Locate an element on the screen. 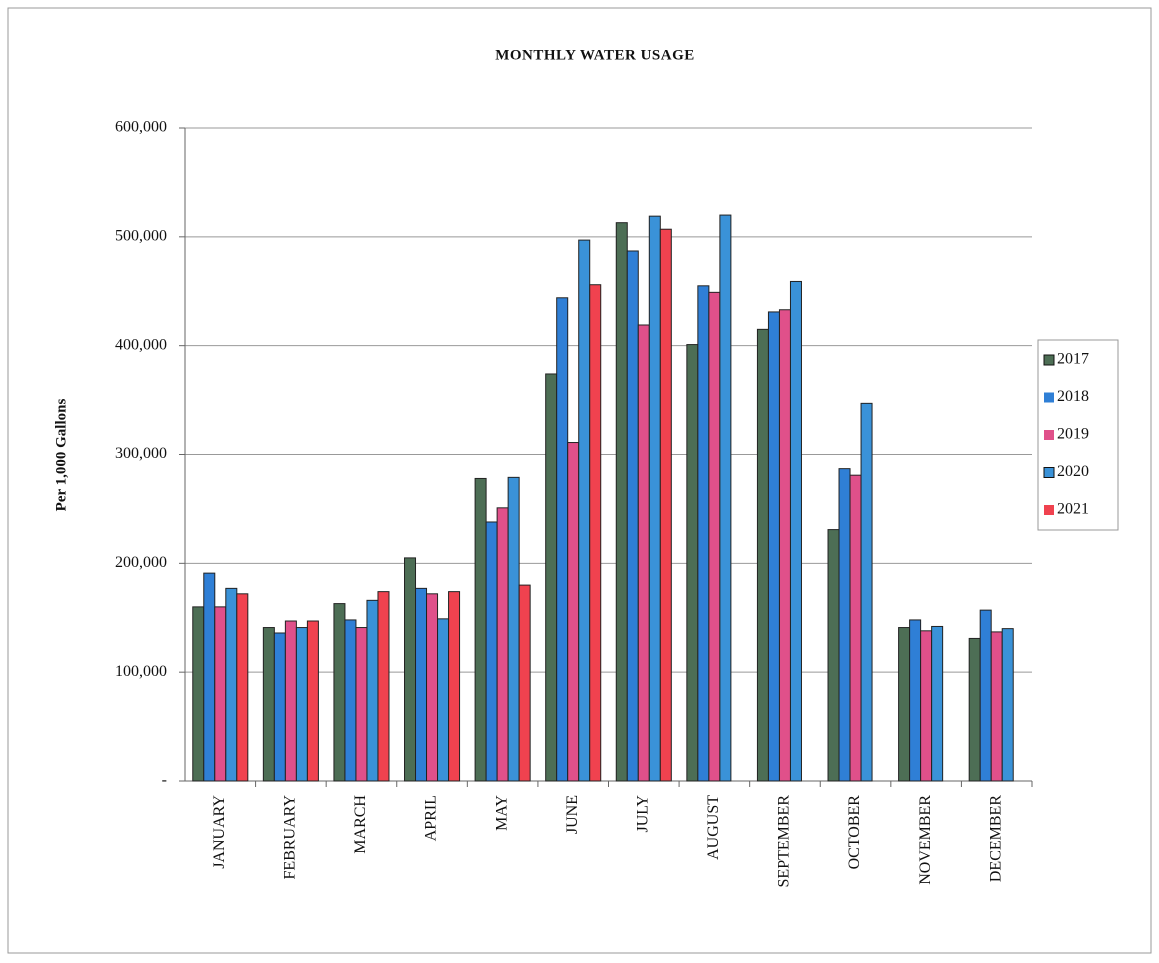 The image size is (1159, 963). x-tick-label: MARCH is located at coordinates (360, 824).